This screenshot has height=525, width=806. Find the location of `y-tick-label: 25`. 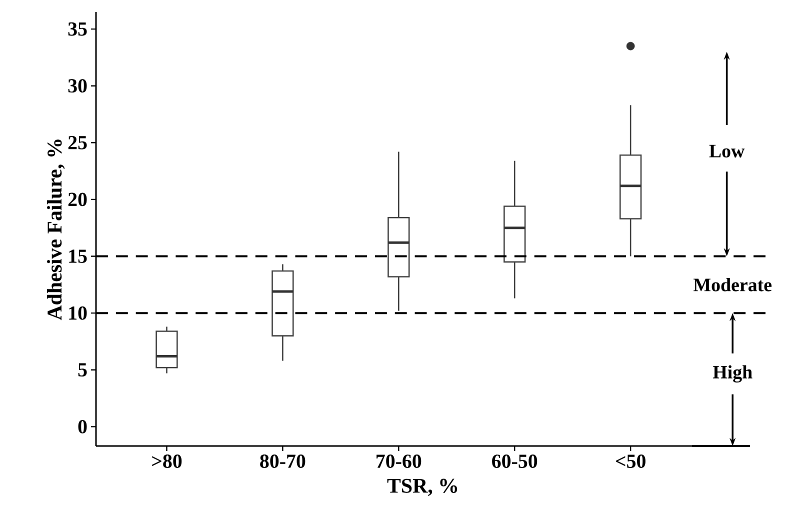

y-tick-label: 25 is located at coordinates (77, 143).